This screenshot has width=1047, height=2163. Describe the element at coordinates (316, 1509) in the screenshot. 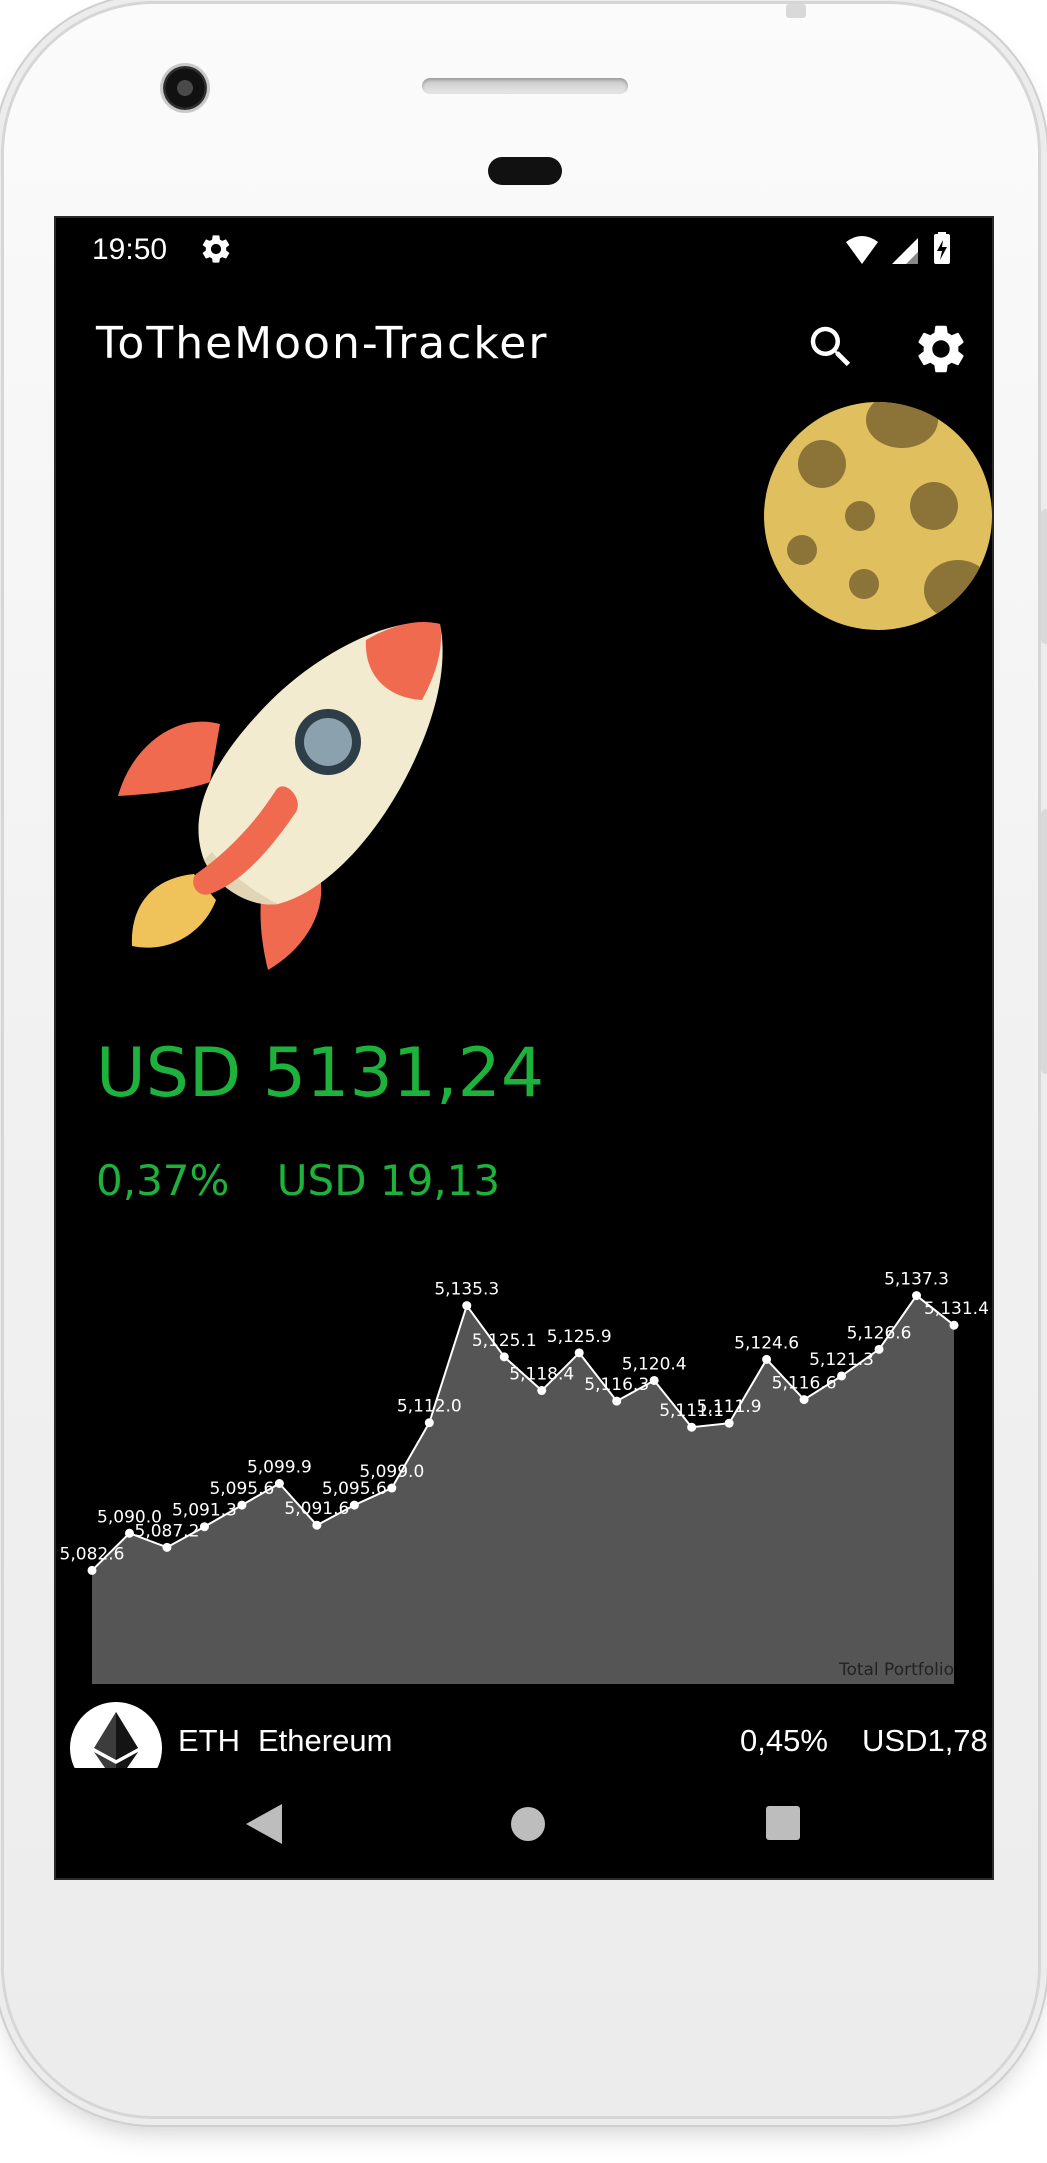

I see `chart-data-label: 5,091.6` at that location.